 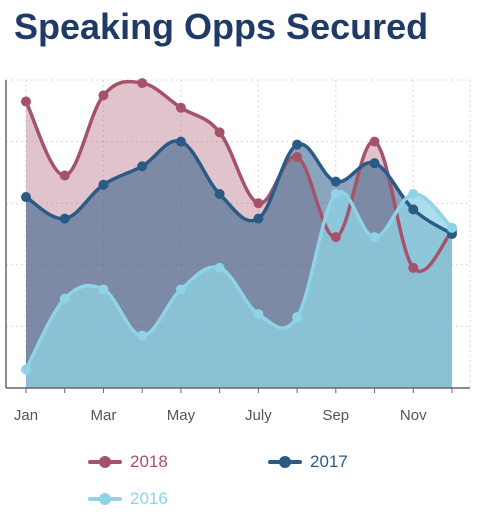 I want to click on point-2017-Apr, so click(x=142, y=166).